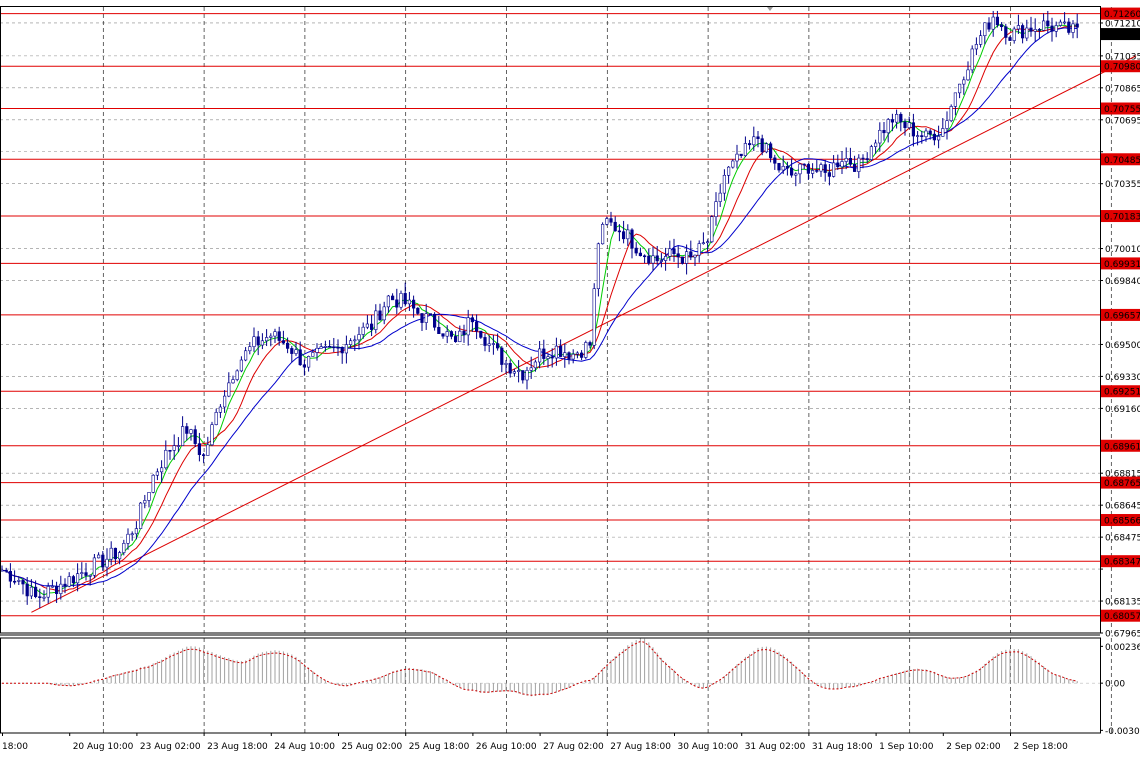 Image resolution: width=1140 pixels, height=758 pixels. I want to click on time-tick-label: 30 Aug 10:00, so click(708, 747).